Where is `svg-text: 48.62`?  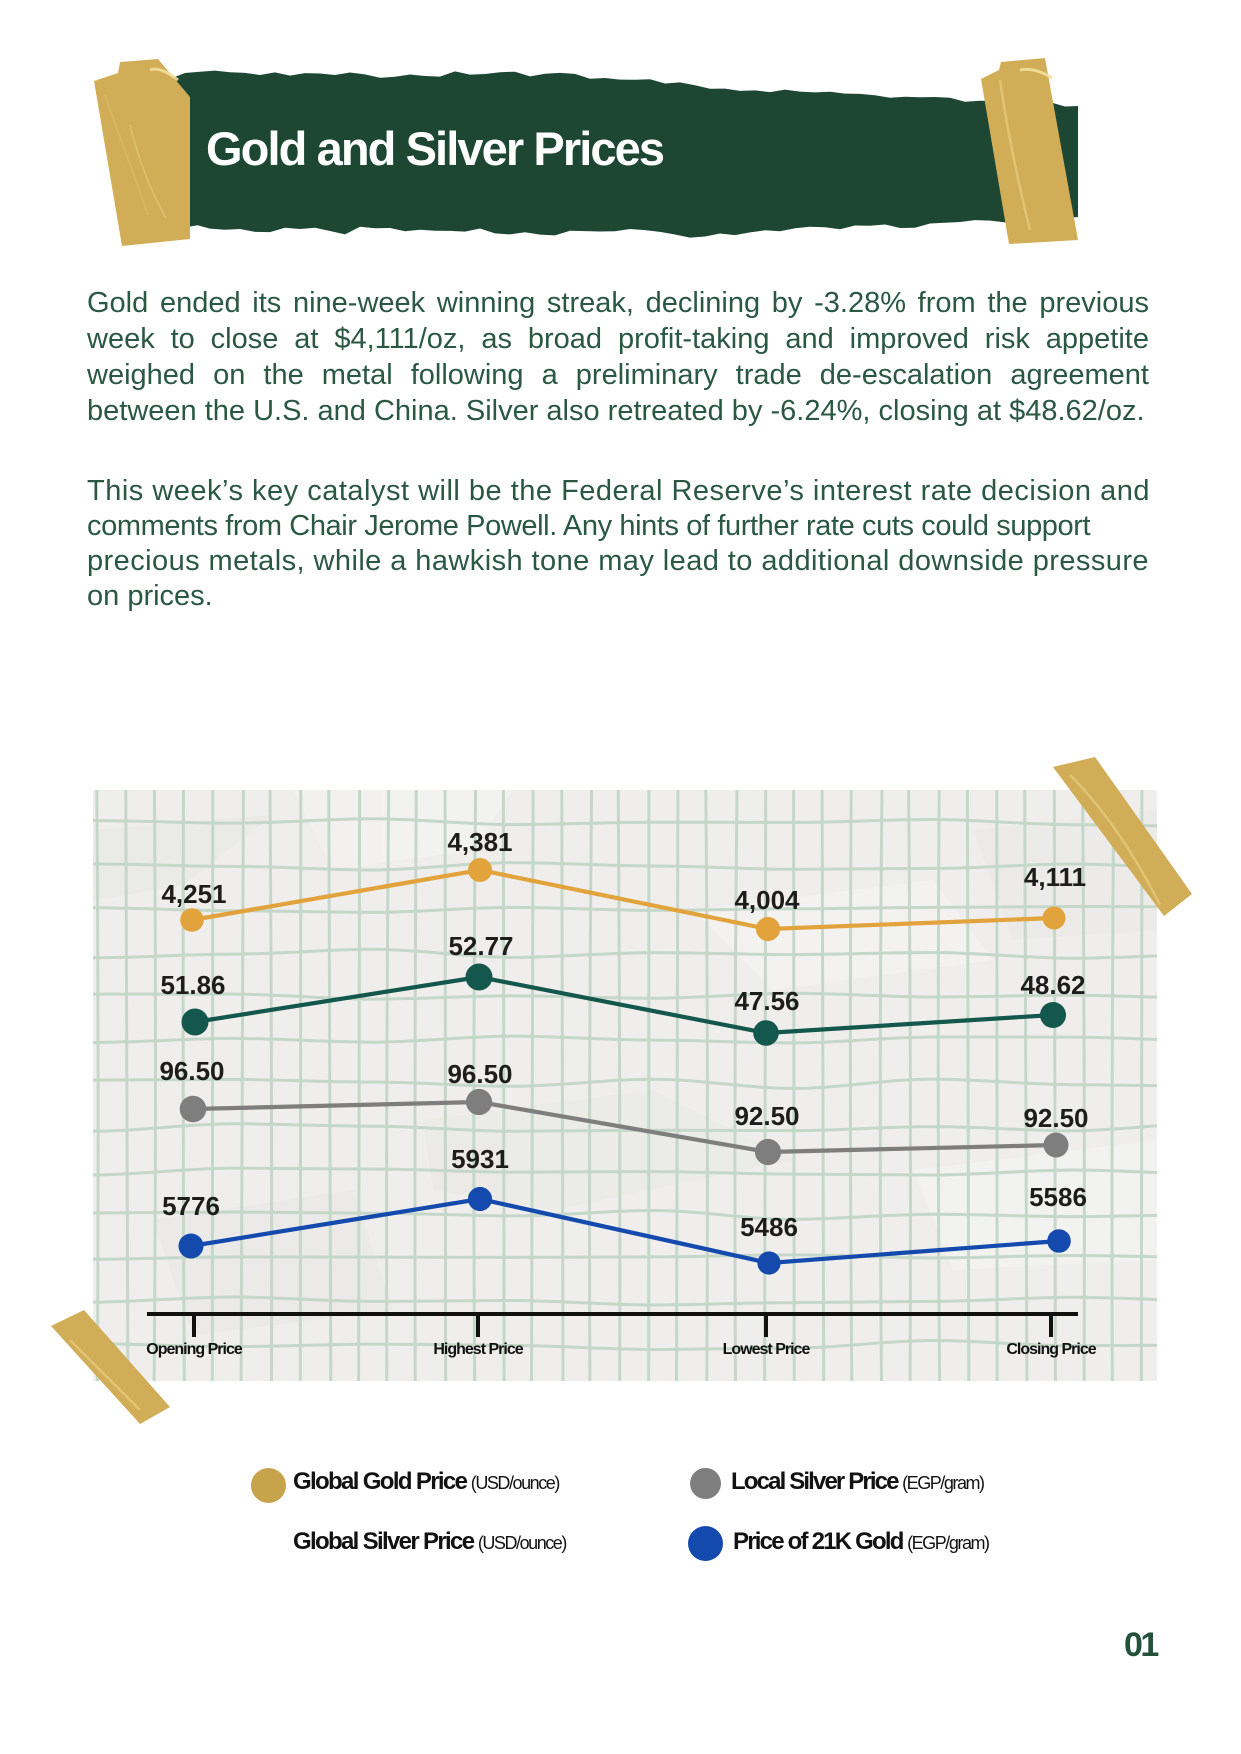
svg-text: 48.62 is located at coordinates (1052, 985).